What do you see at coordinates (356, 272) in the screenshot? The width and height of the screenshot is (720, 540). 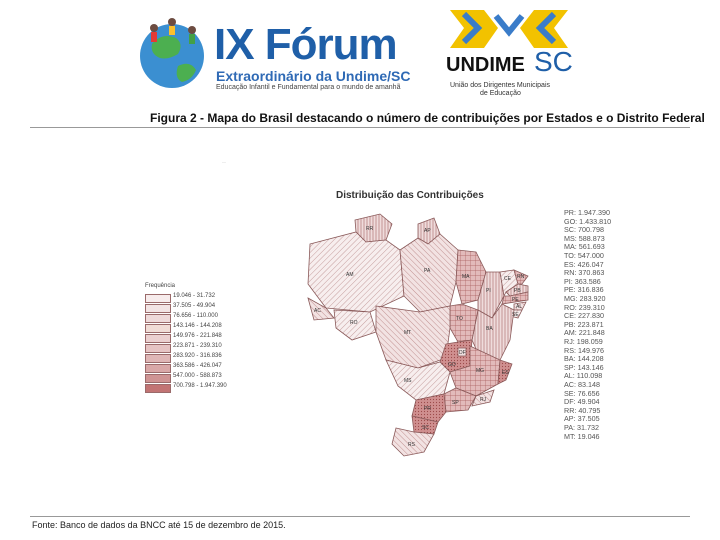 I see `state-am` at bounding box center [356, 272].